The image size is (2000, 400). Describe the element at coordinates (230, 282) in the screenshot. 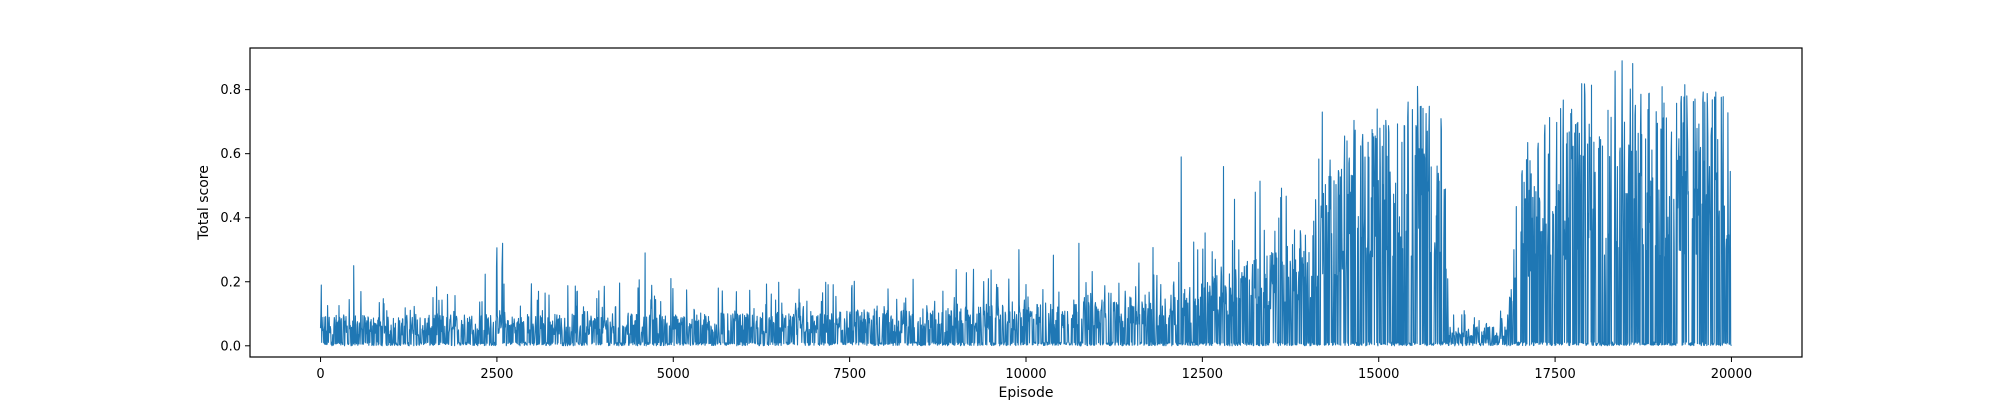

I see `y-tick-label: 0.2` at that location.